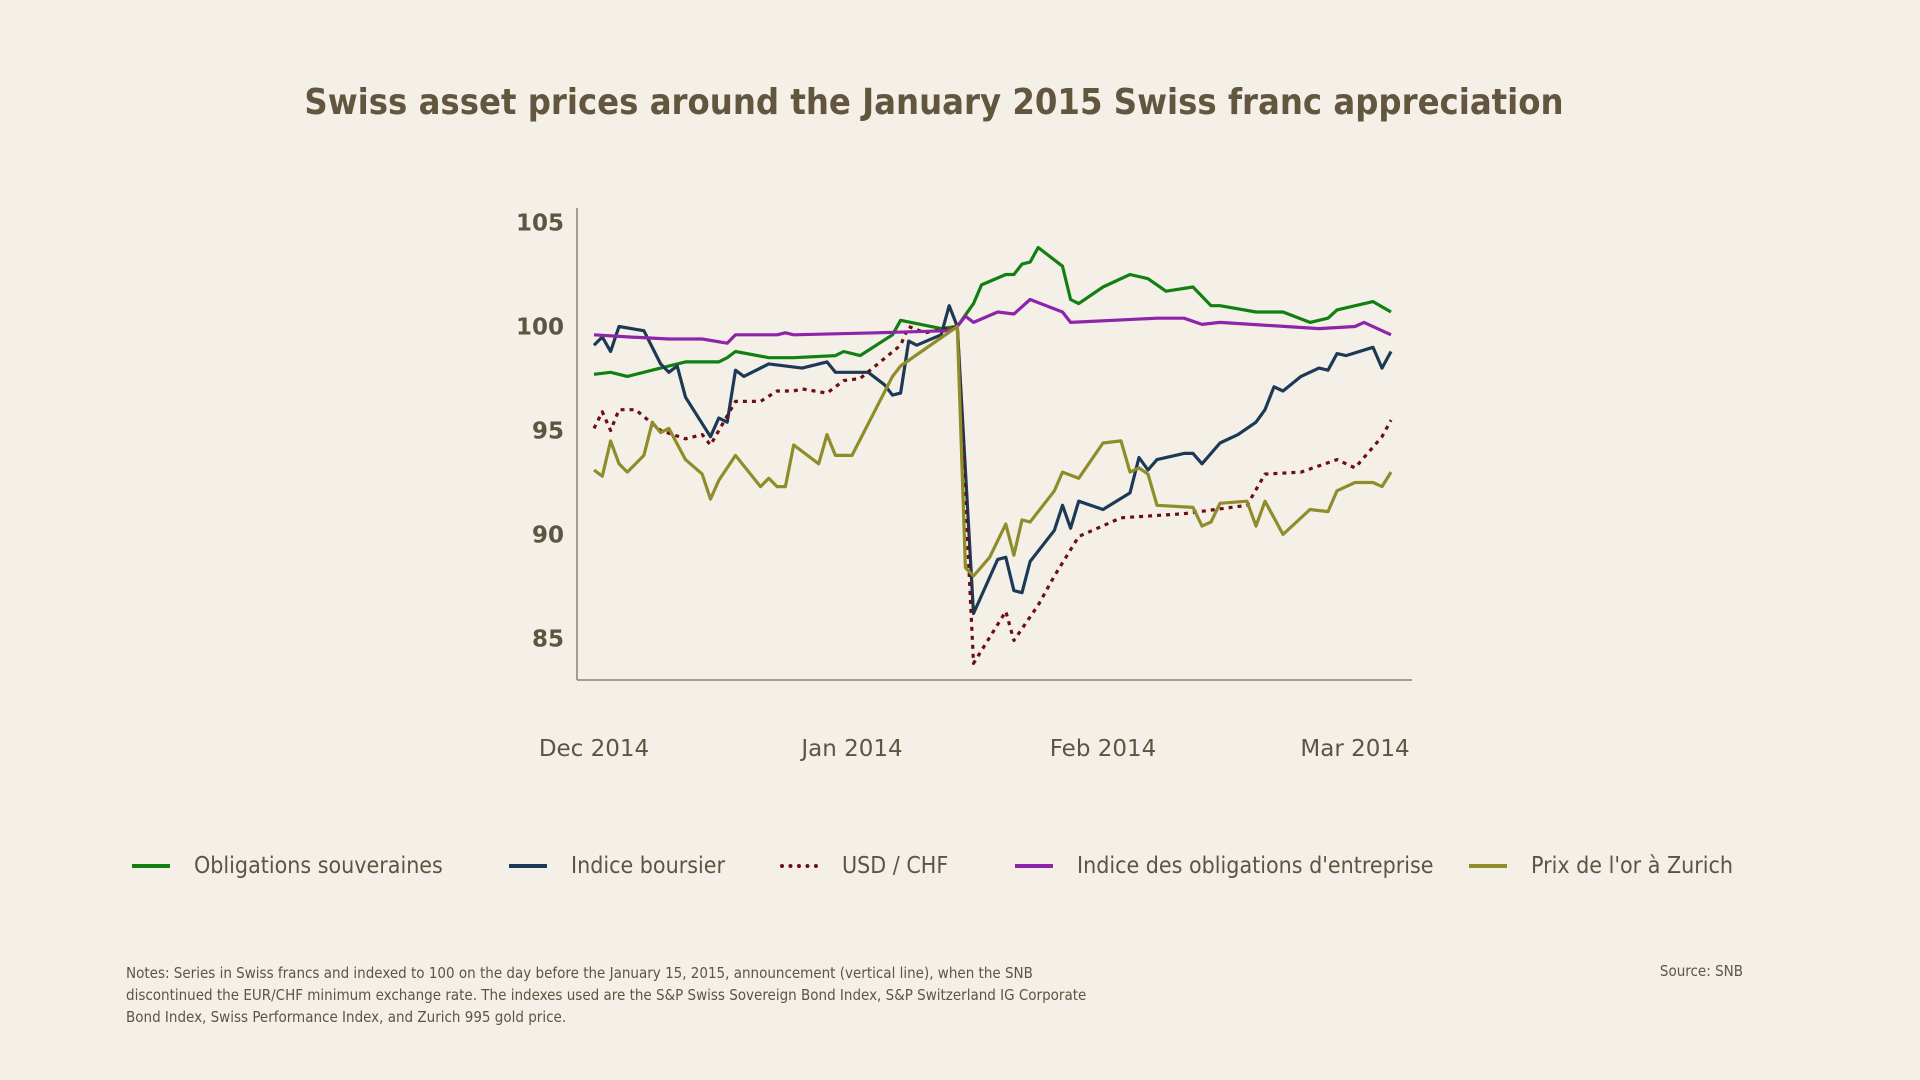 Image resolution: width=1920 pixels, height=1080 pixels. I want to click on y-tick-label: 95, so click(548, 431).